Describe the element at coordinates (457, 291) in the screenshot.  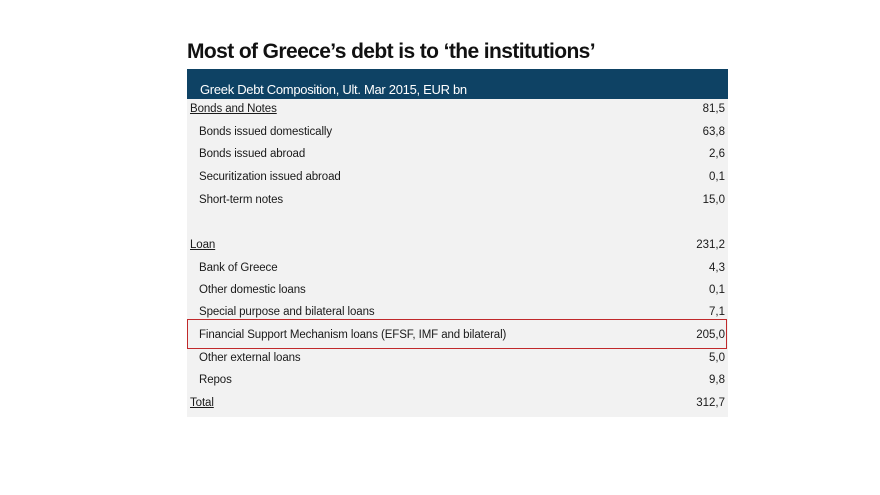
I see `table-row-other-domestic-loans: Other domestic loans 0,1` at that location.